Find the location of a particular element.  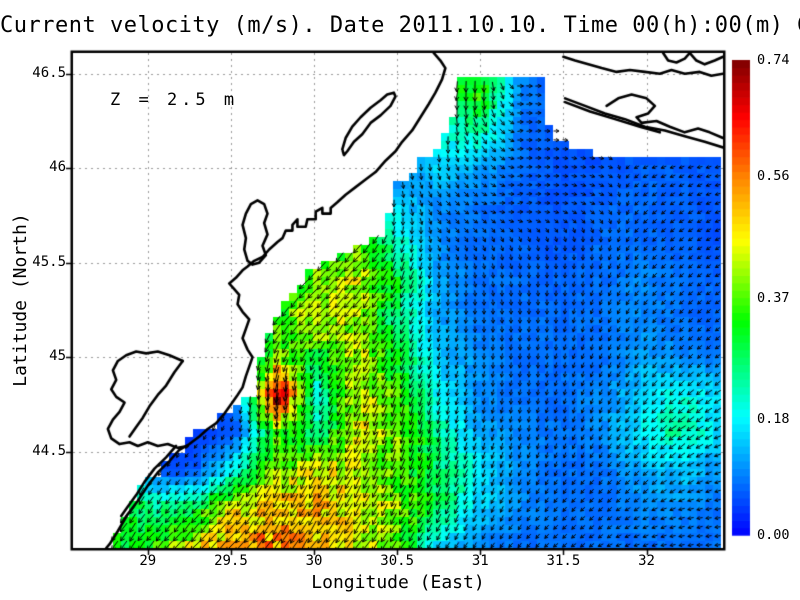

x-tick-label: 31.5 is located at coordinates (563, 561).